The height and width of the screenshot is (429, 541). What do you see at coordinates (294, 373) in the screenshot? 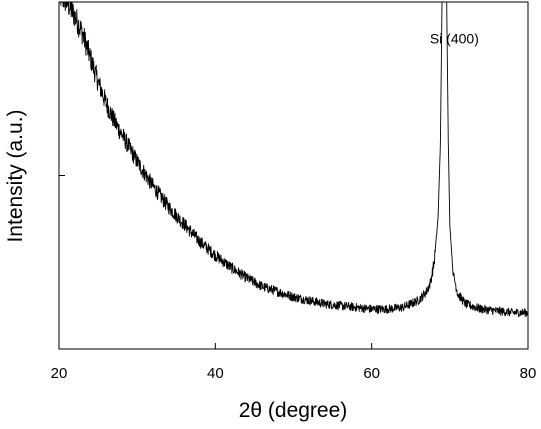
I see `x-axis-tick-labels: 20 40 60 80` at bounding box center [294, 373].